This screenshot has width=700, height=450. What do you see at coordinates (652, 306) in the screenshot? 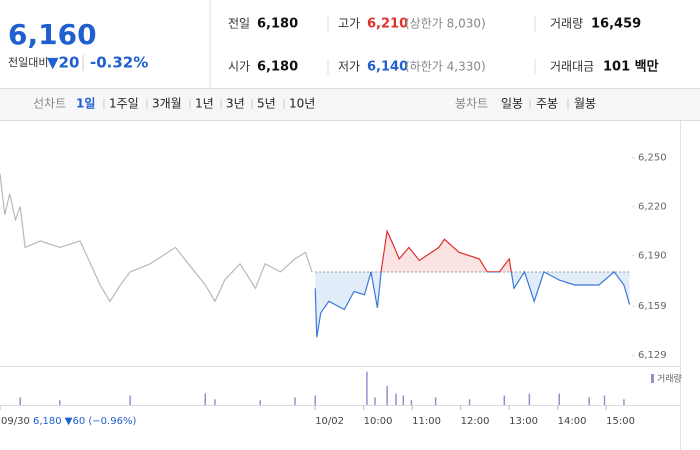
I see `y-tick-label: 6,159` at bounding box center [652, 306].